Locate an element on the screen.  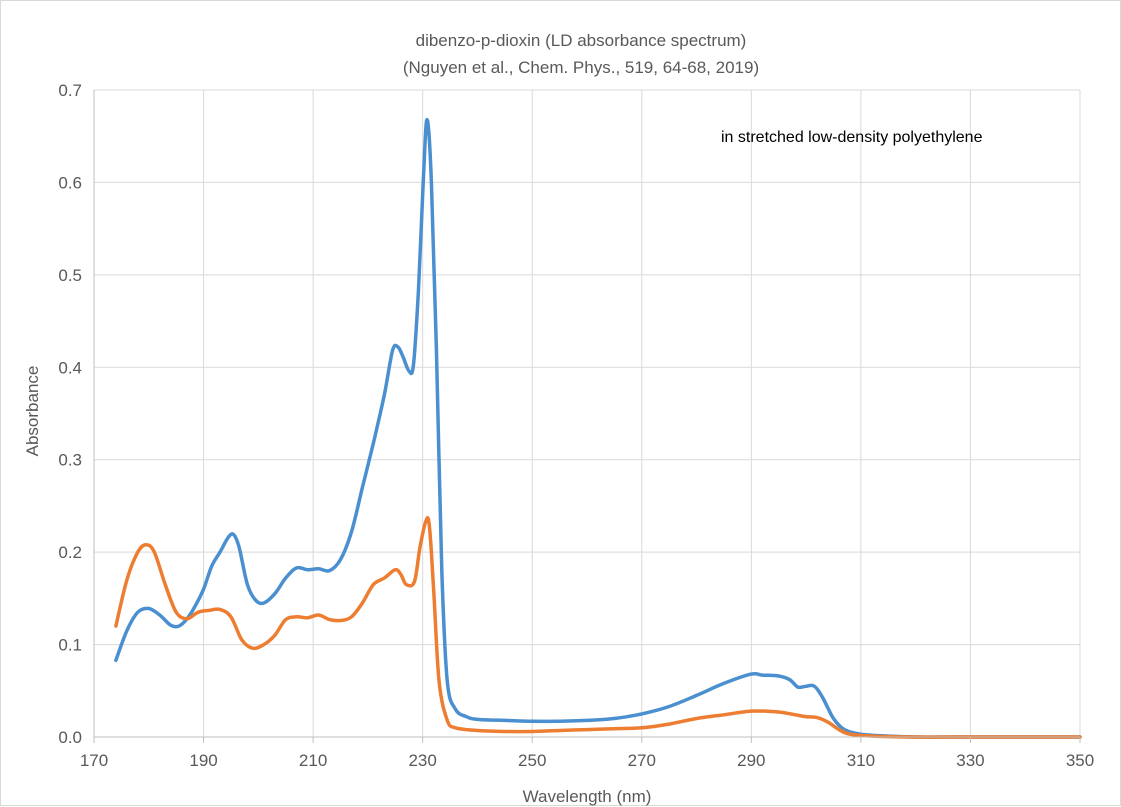
x-tick-label: 310 is located at coordinates (861, 760).